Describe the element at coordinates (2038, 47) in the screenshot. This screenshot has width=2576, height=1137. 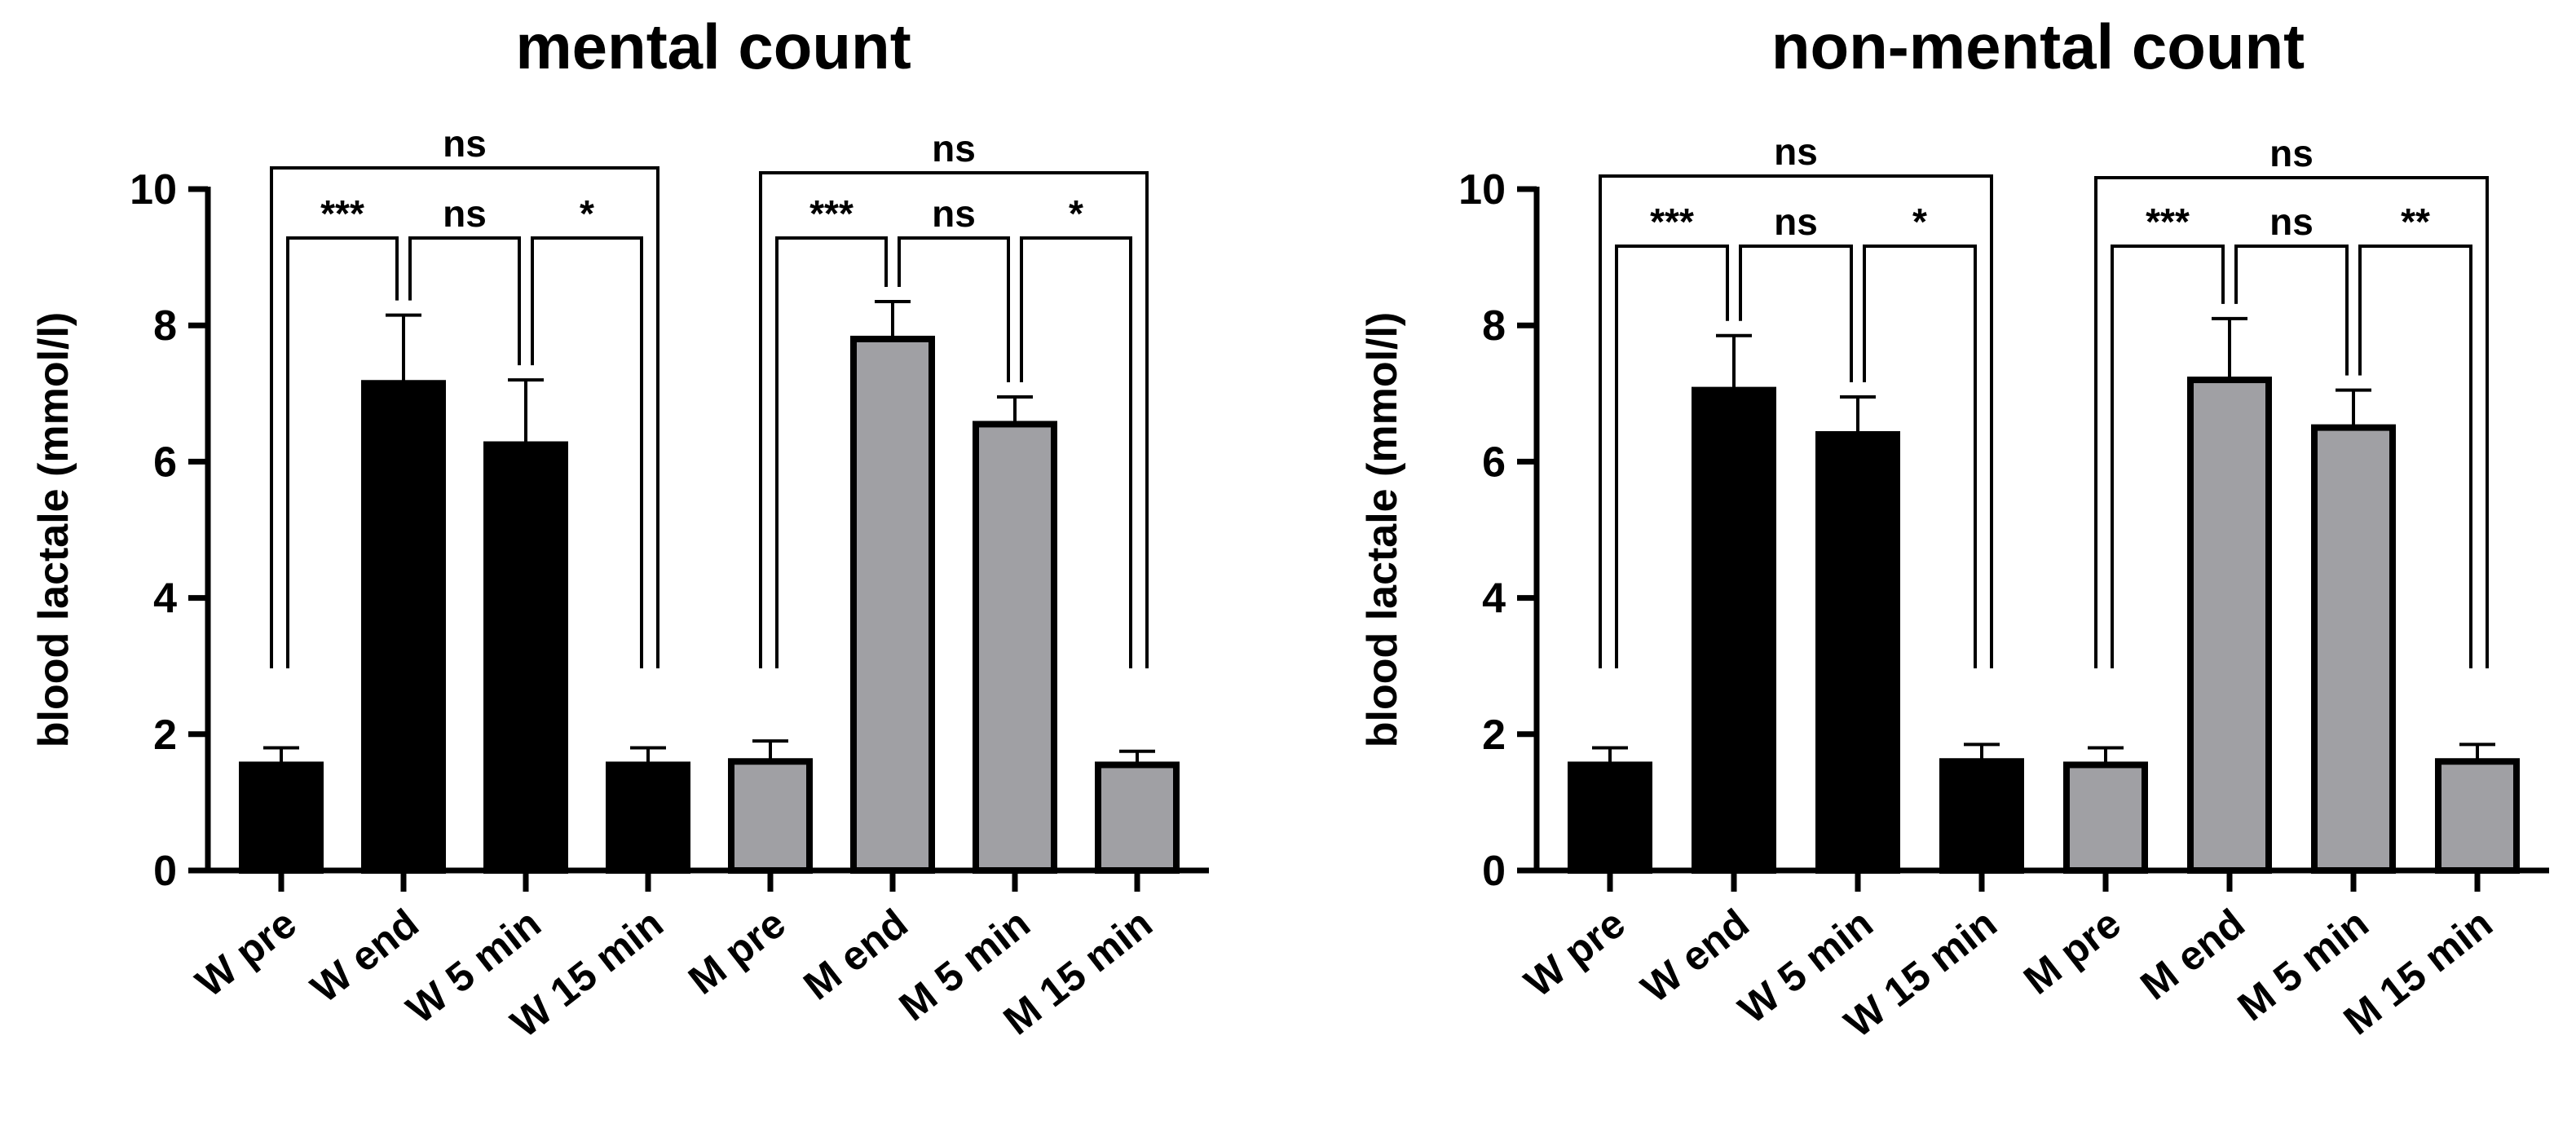
I see `chart-title: non-mental count` at that location.